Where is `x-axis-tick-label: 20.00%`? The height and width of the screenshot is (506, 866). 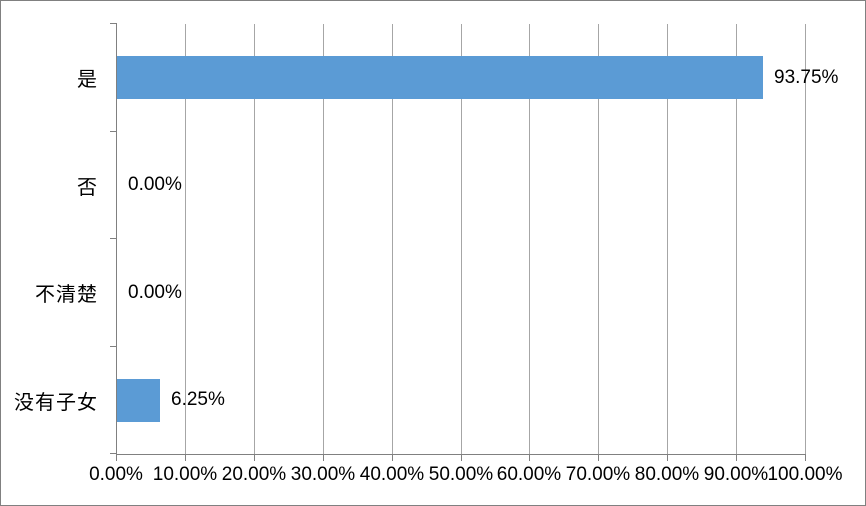
x-axis-tick-label: 20.00% is located at coordinates (254, 474).